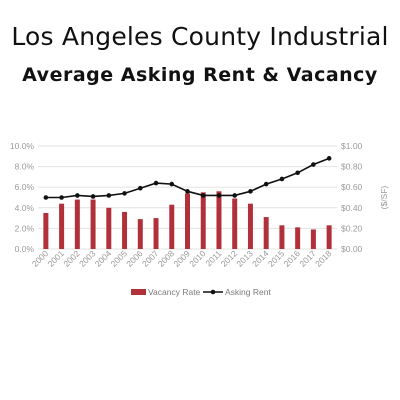 The width and height of the screenshot is (400, 400). Describe the element at coordinates (56, 258) in the screenshot. I see `x-tick-label: 2001` at that location.